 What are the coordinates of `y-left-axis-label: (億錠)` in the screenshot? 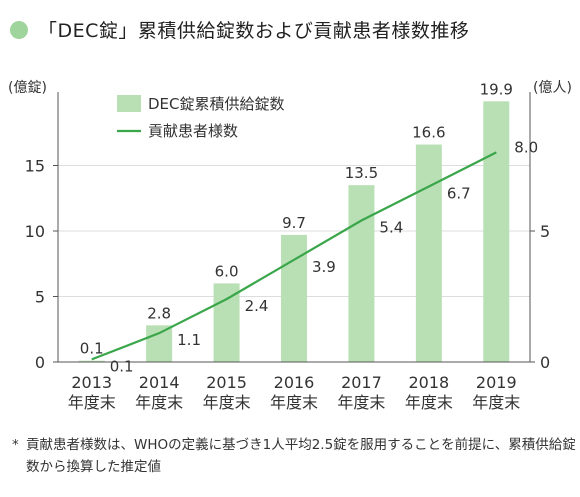 It's located at (27, 88).